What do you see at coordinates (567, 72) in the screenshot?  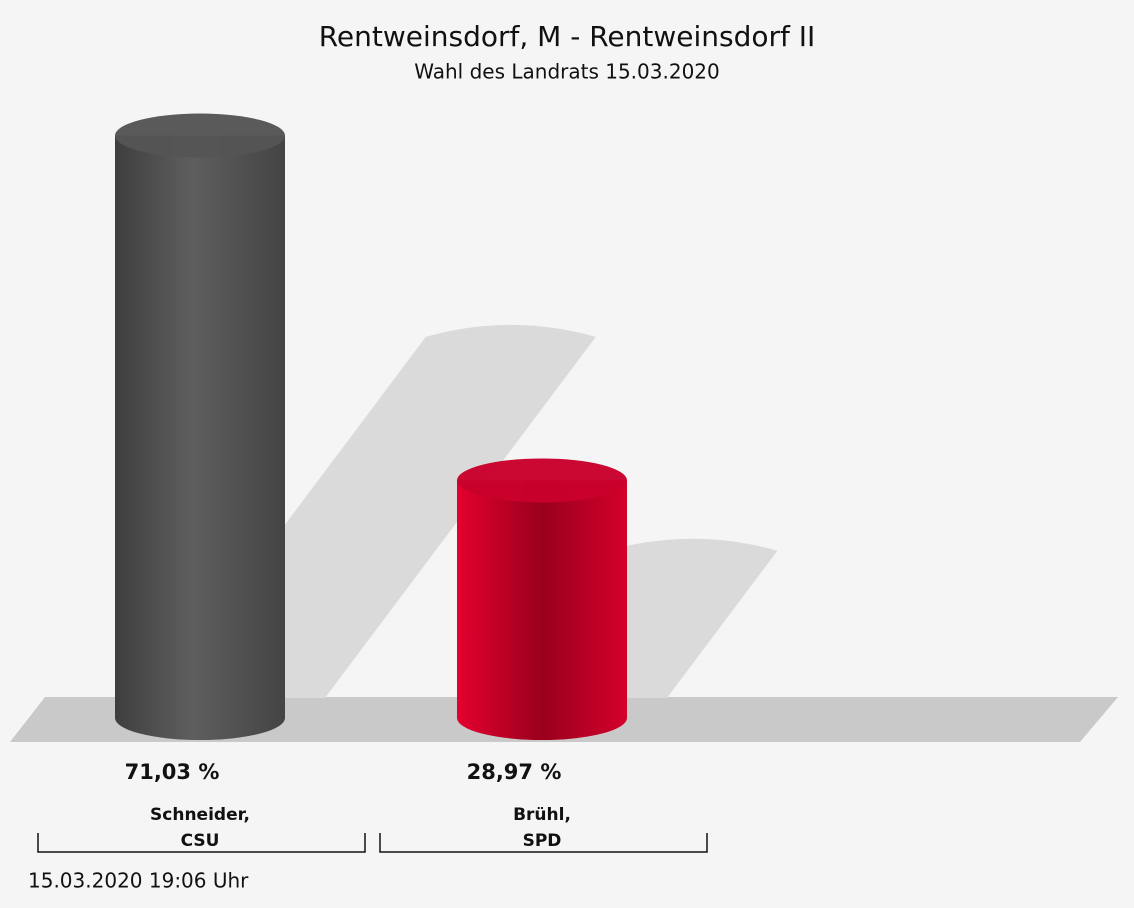 I see `chart-subtitle: Wahl des Landrats 15.03.2020` at bounding box center [567, 72].